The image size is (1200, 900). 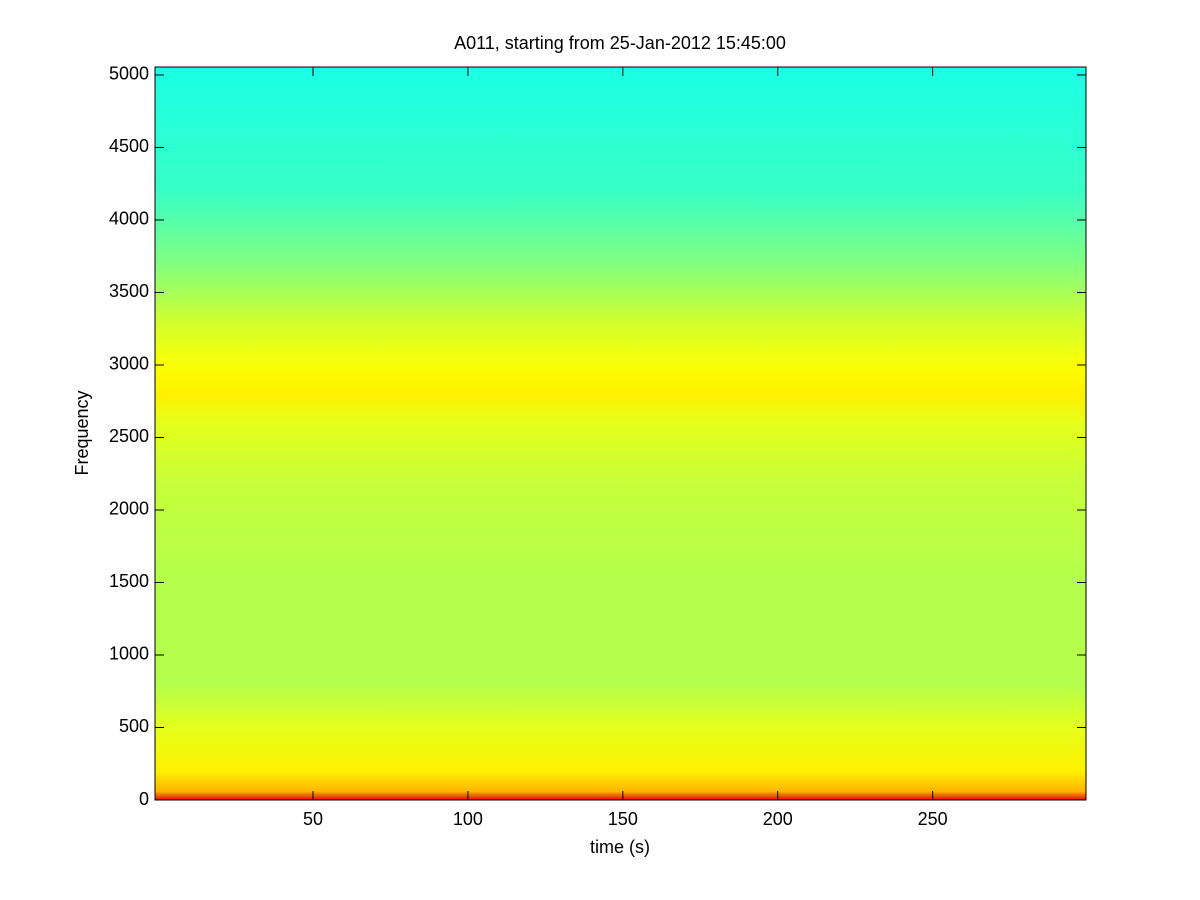 I want to click on y-tick-label: 5000, so click(x=129, y=74).